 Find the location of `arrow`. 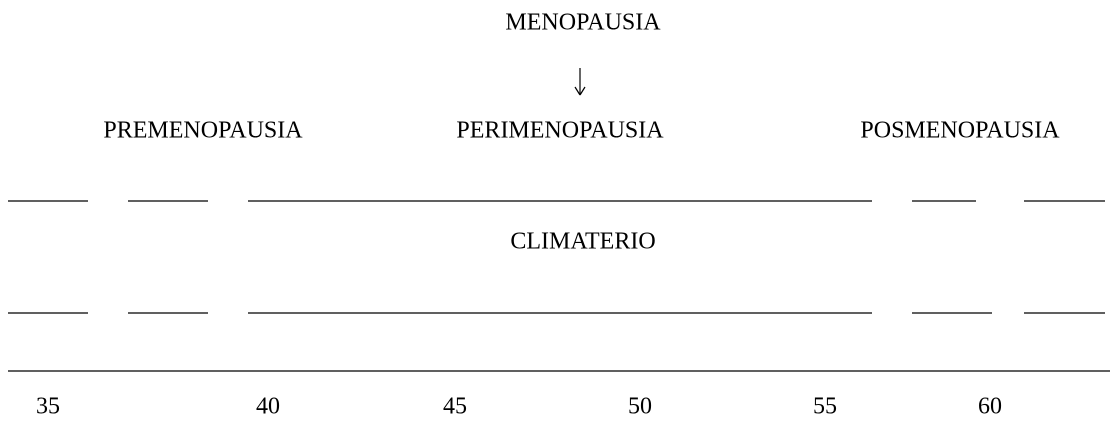

arrow is located at coordinates (580, 82).